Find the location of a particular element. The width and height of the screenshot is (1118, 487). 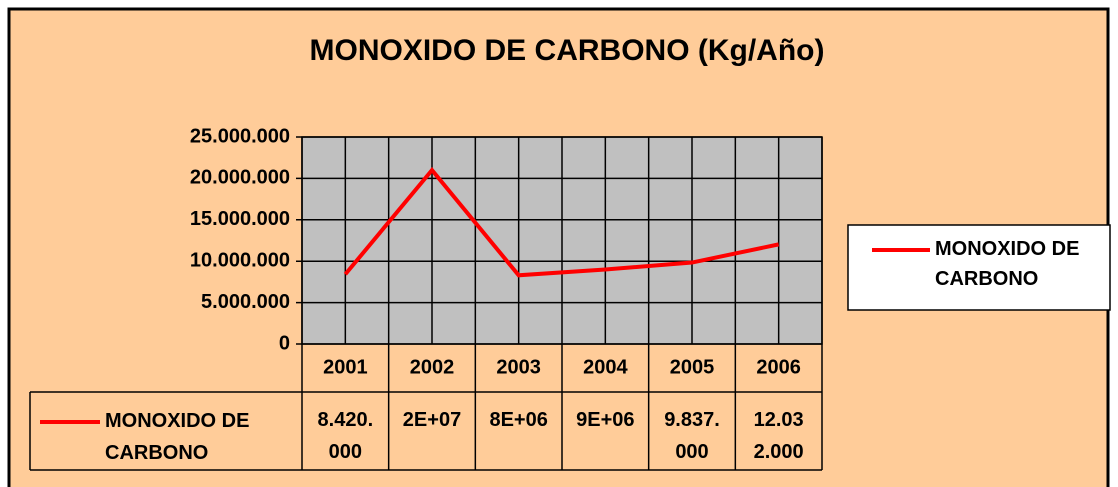

chart-title: MONOXIDO DE CARBONO (Kg/Año) is located at coordinates (567, 50).